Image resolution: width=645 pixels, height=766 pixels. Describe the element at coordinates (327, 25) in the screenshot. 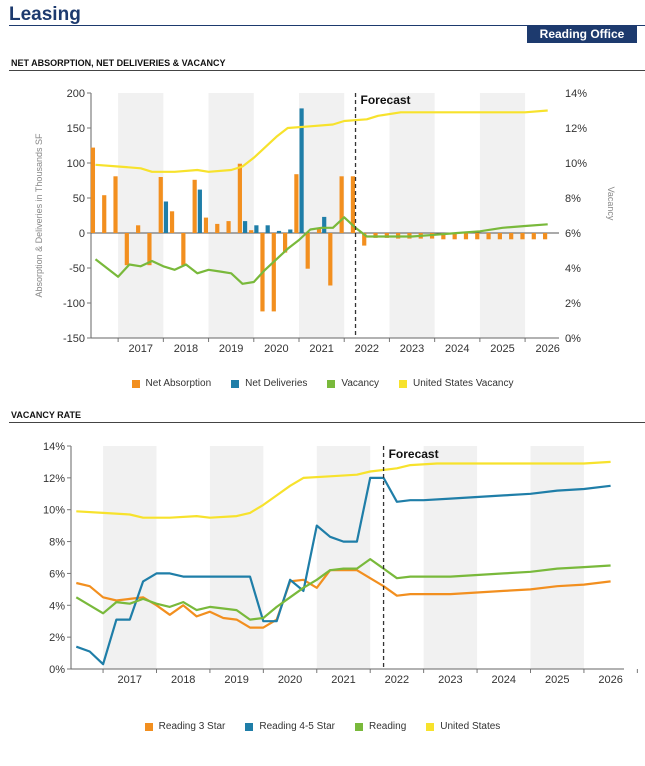

I see `title-rule` at that location.